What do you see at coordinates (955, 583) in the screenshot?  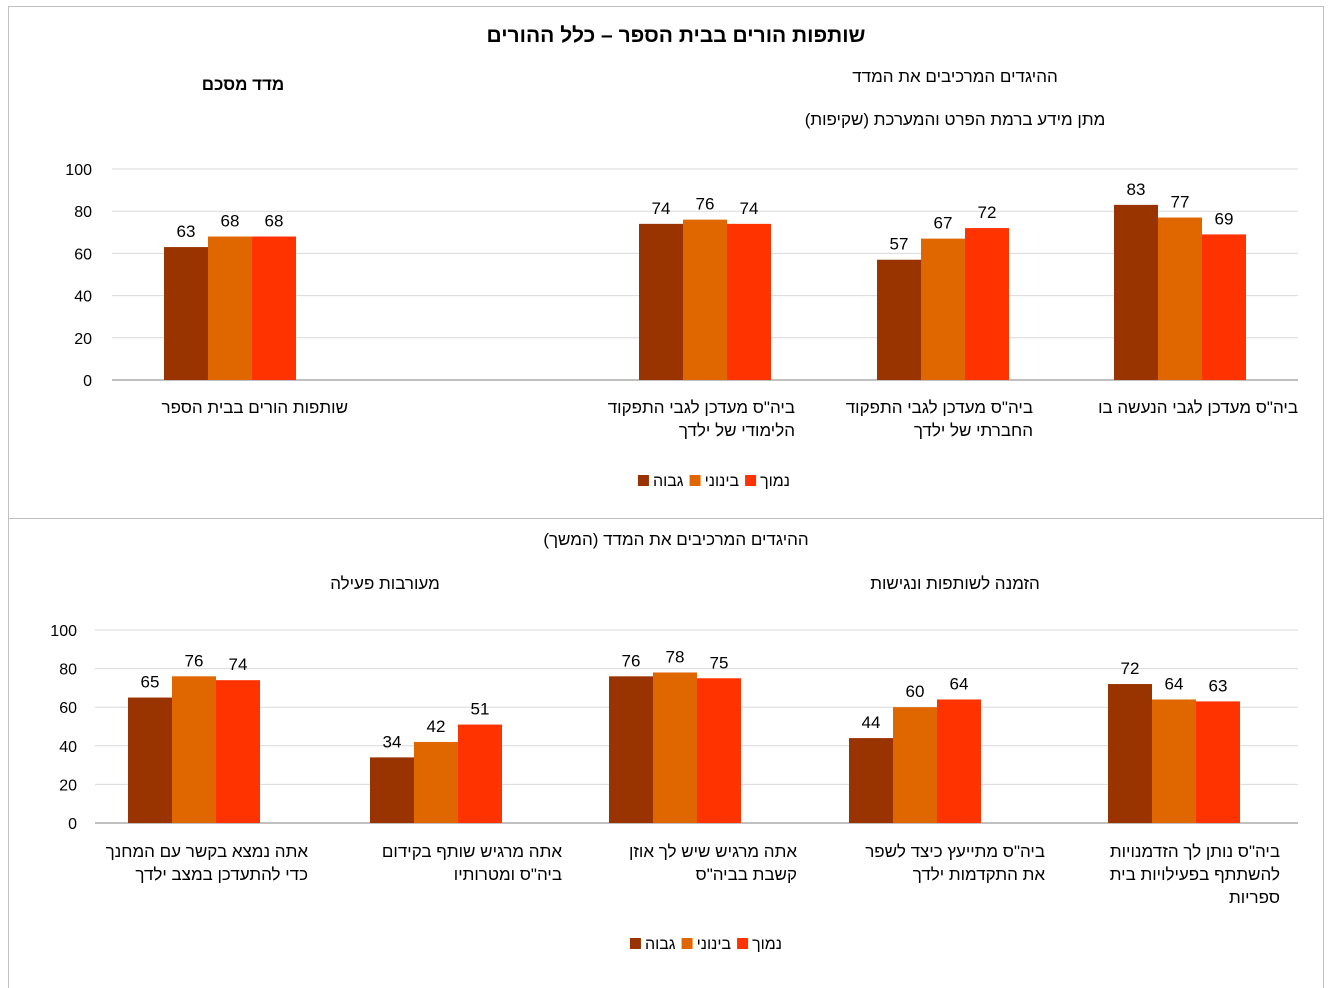 I see `group-label-invitation: הזמנה לשותפות ונגישות` at bounding box center [955, 583].